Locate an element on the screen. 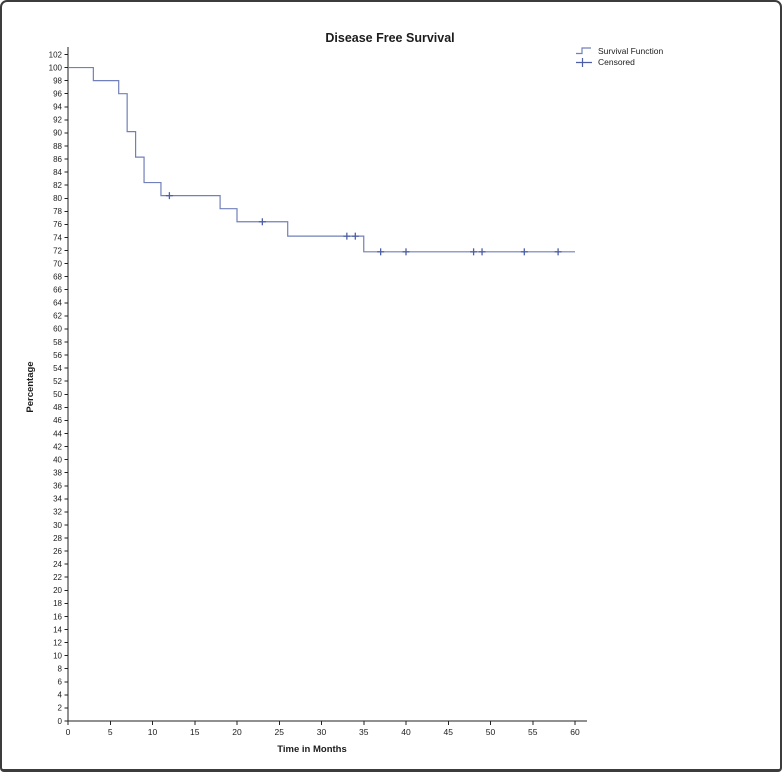 The width and height of the screenshot is (782, 772). y-tick-label: 60 is located at coordinates (57, 329).